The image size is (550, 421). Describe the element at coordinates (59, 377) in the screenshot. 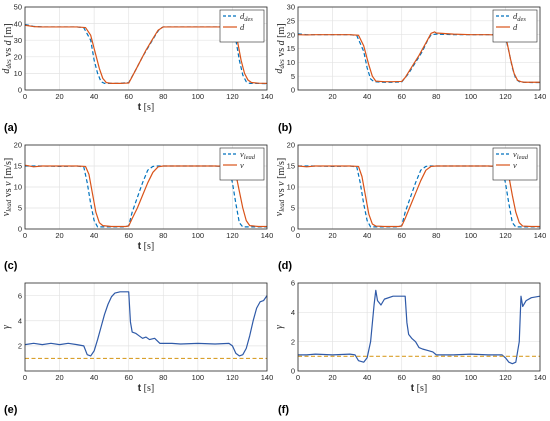

I see `x-tick-label-e-1: 20` at that location.